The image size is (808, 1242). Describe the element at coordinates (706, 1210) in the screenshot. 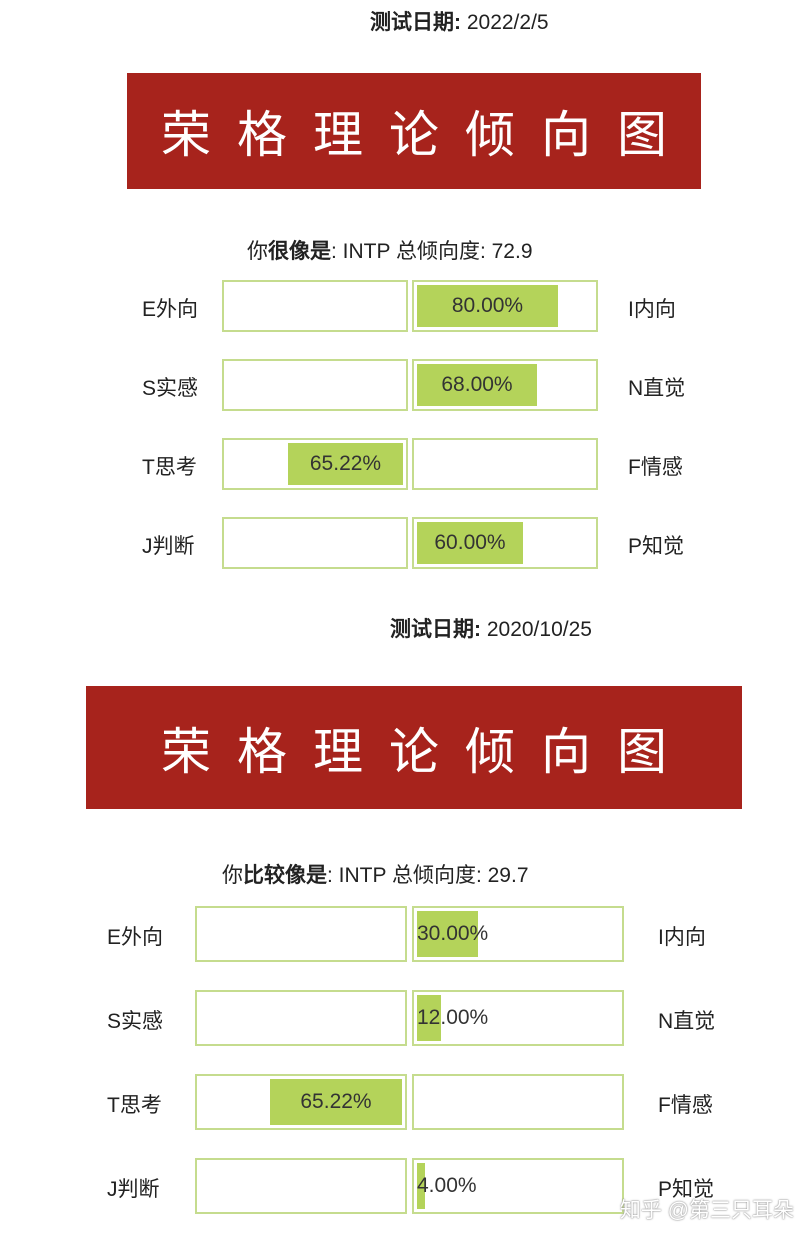

I see `zhihu-watermark: 知乎 @第三只耳朵` at that location.